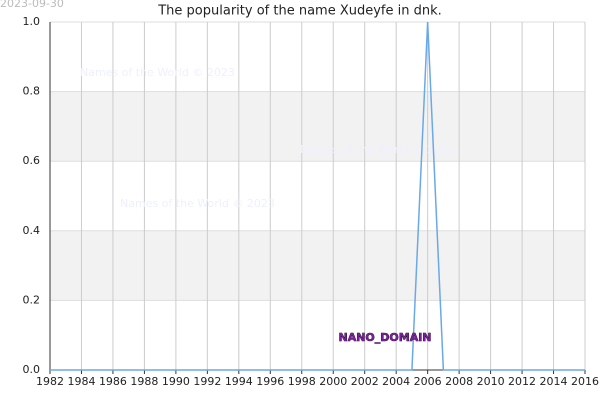 This screenshot has width=600, height=400. What do you see at coordinates (113, 381) in the screenshot?
I see `x-tick-label: 1986` at bounding box center [113, 381].